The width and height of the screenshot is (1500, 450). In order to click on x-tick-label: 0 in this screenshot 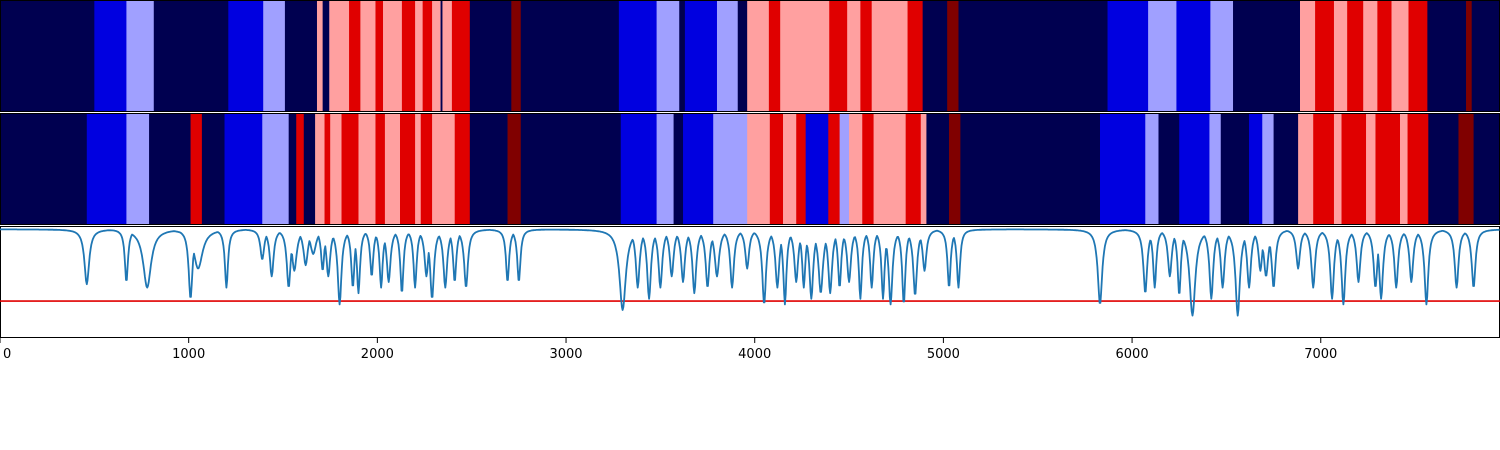, I will do `click(7, 354)`.